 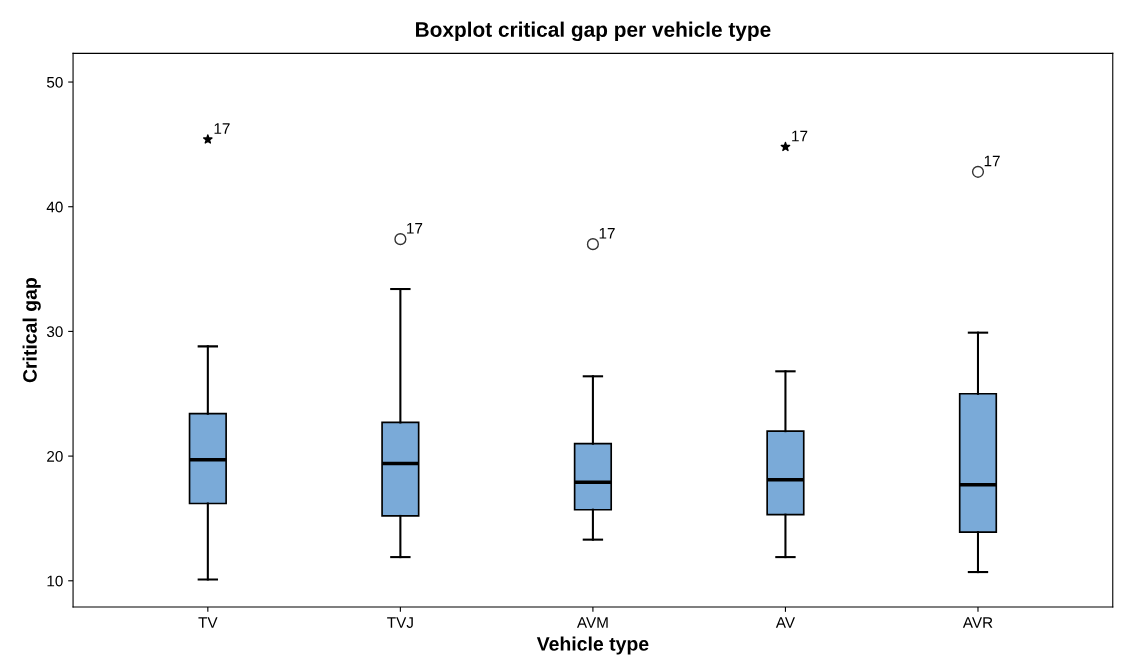 I want to click on y-tick-label: 20, so click(x=55, y=456).